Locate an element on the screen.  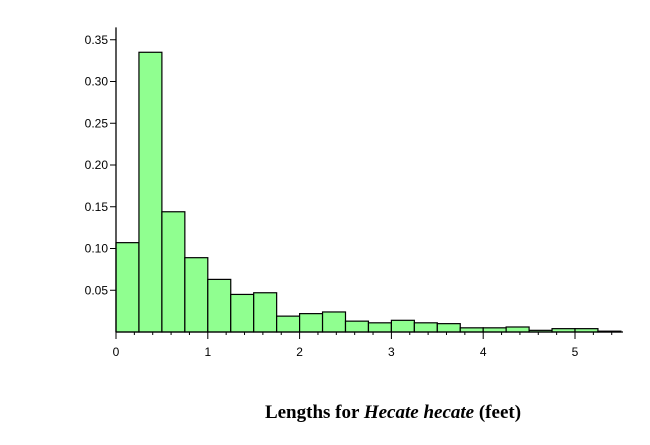
y-tick-label: 0.25 is located at coordinates (97, 123).